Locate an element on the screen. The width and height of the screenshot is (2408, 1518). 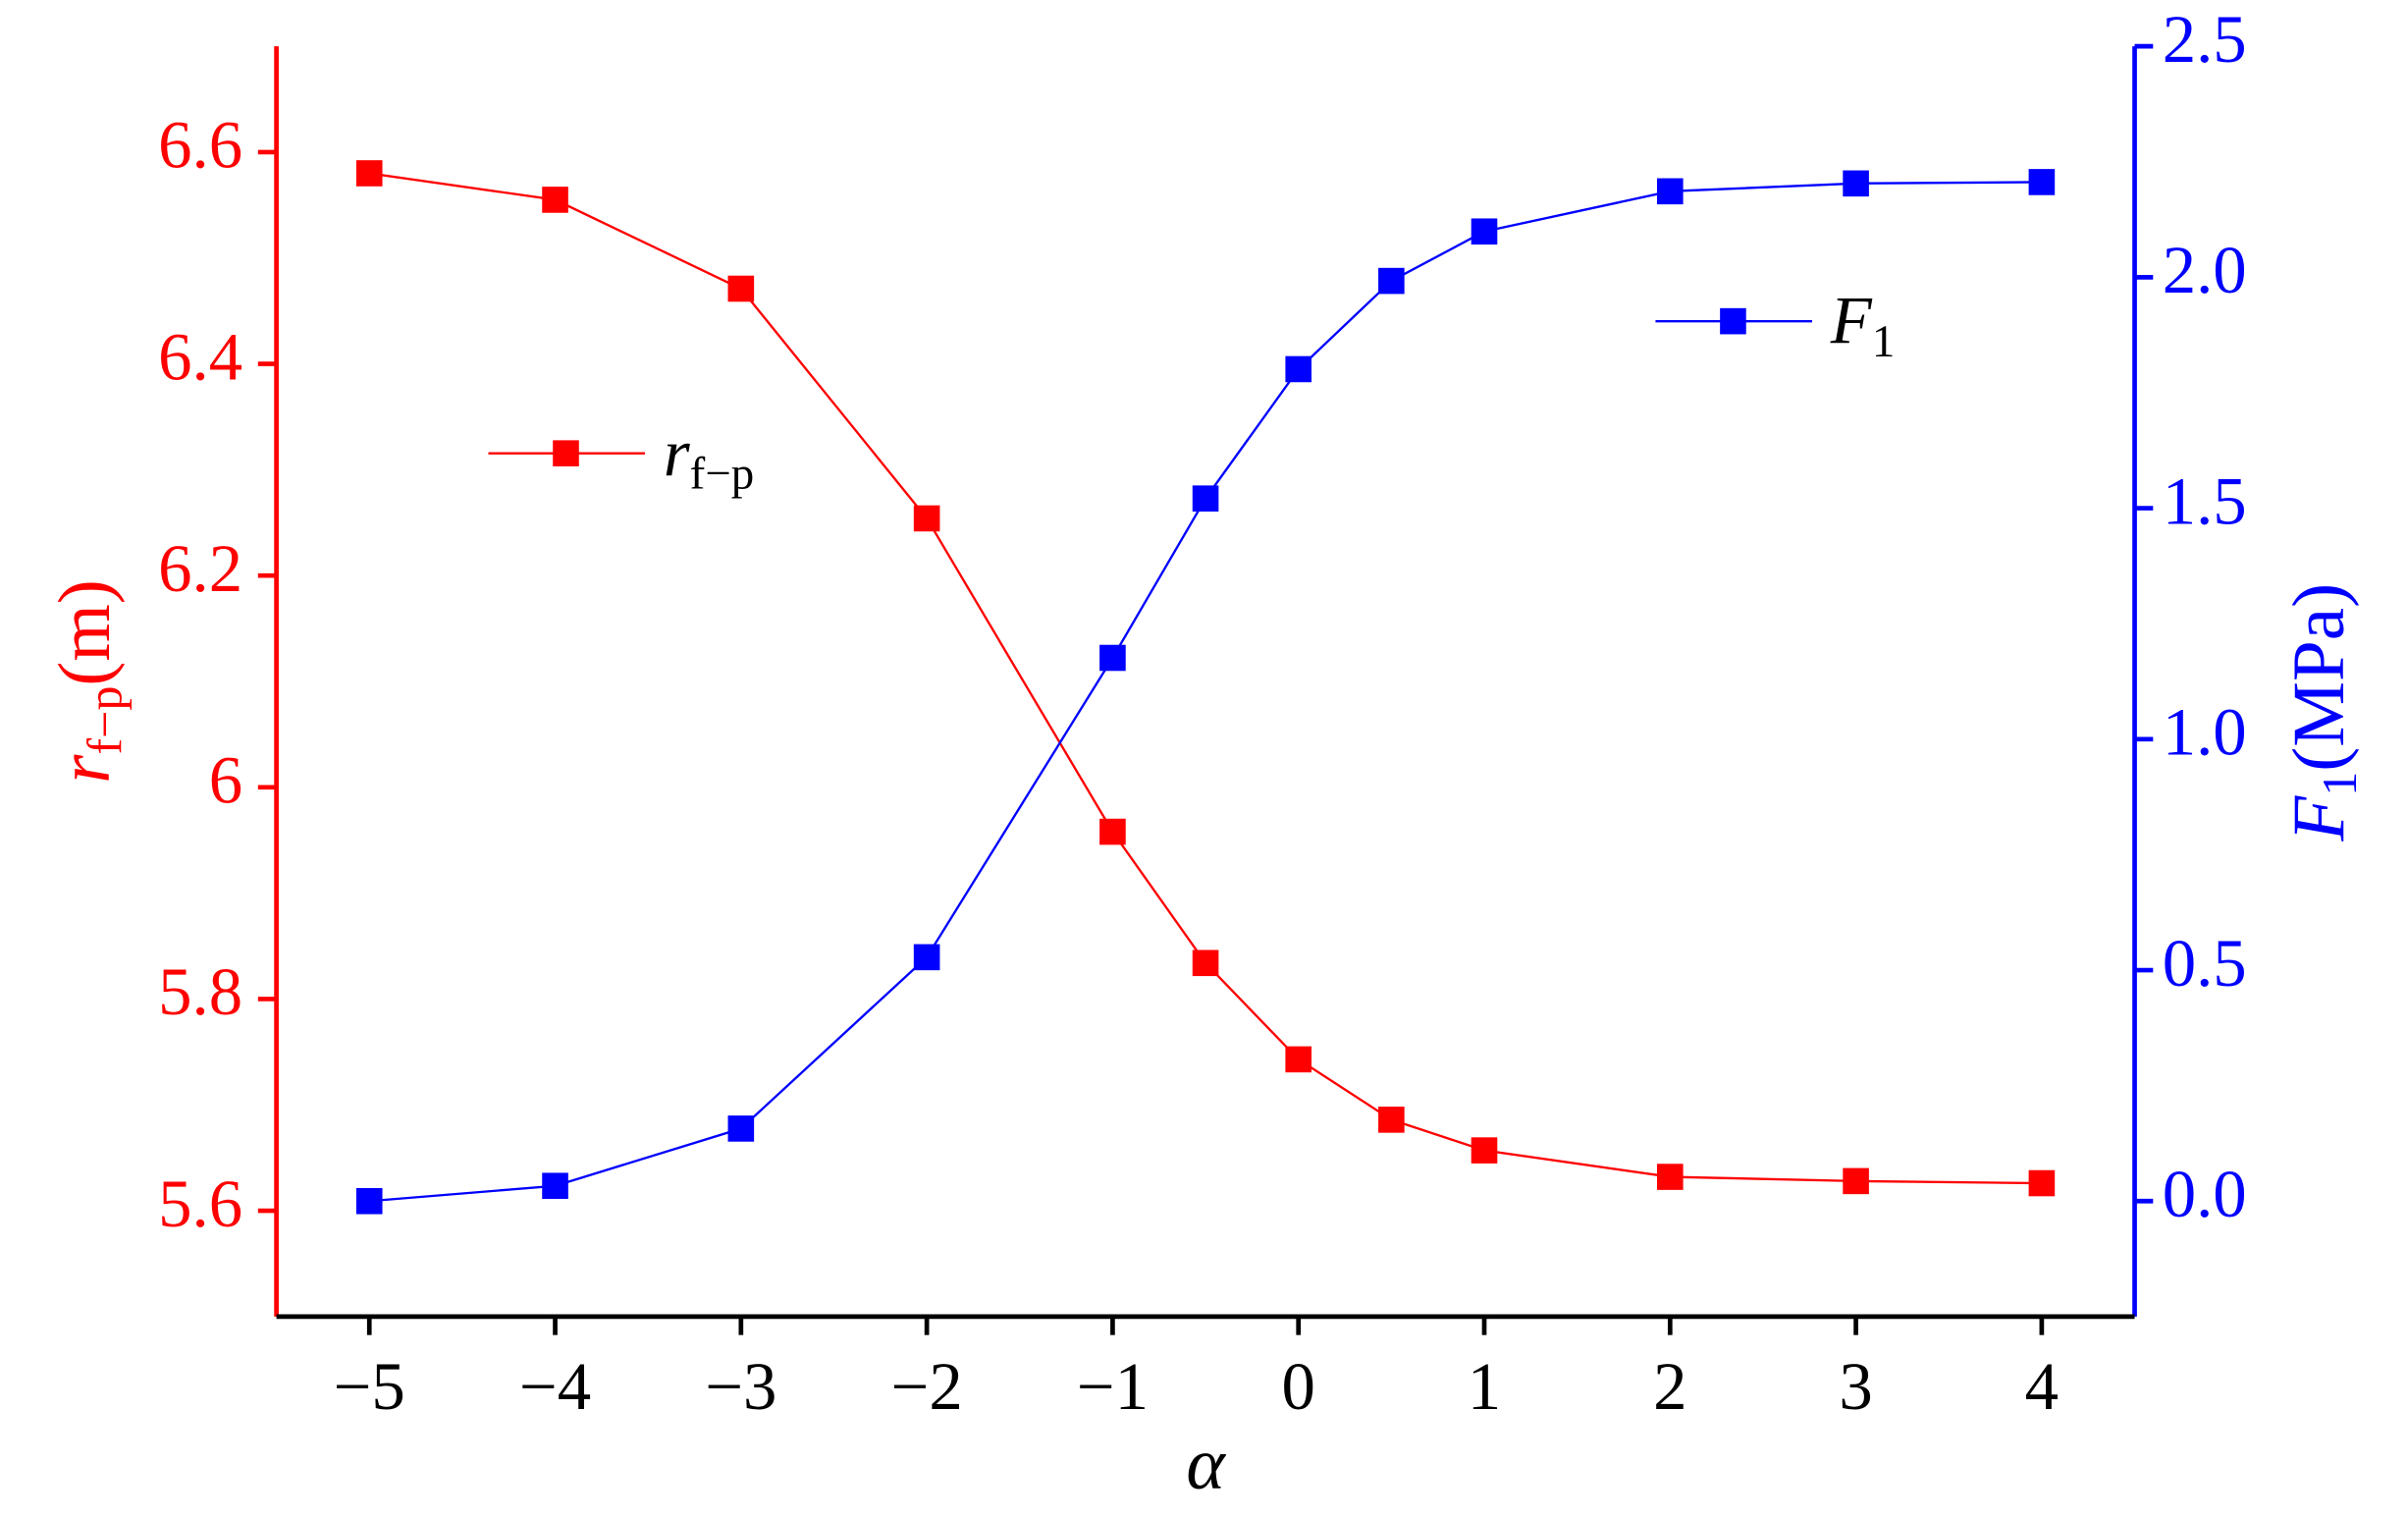
x-tick-label: 4 is located at coordinates (2042, 1386).